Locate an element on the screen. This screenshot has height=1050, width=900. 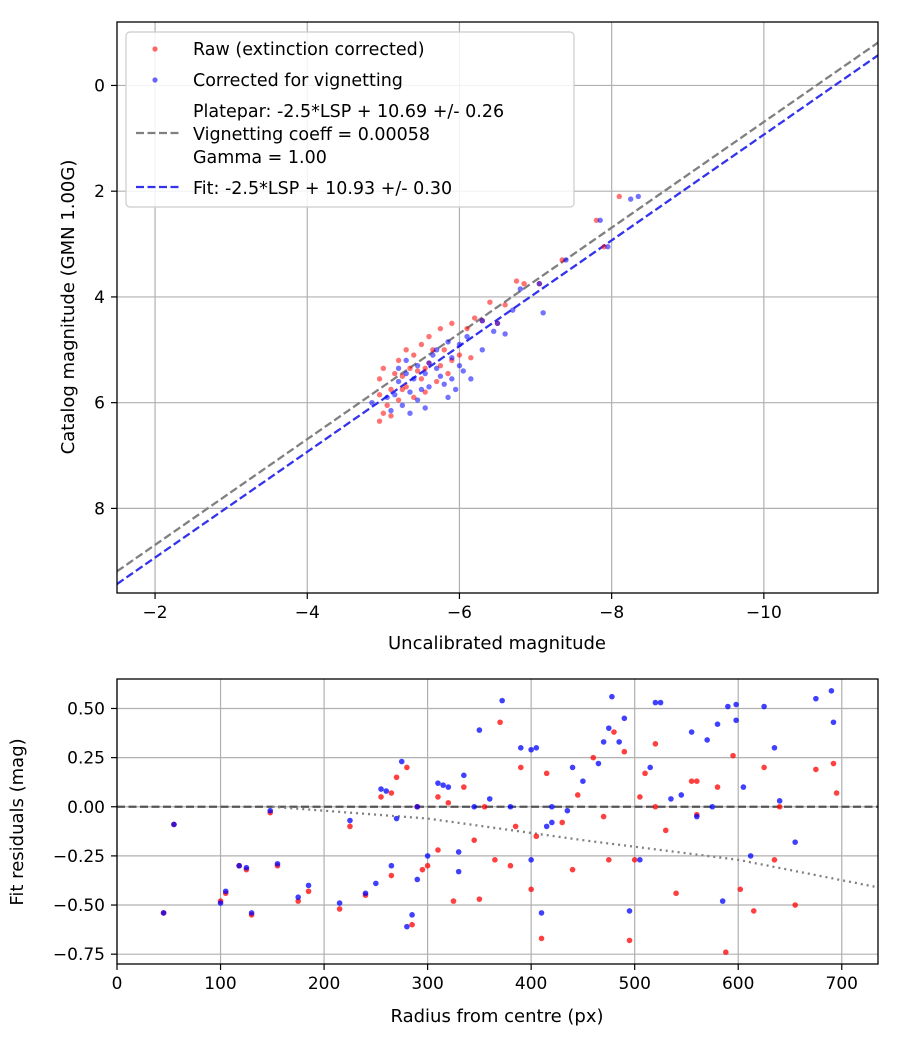
legend-platepar-label-line1: Platepar: -2.5*LSP + 10.69 +/- 0.26 is located at coordinates (348, 112).